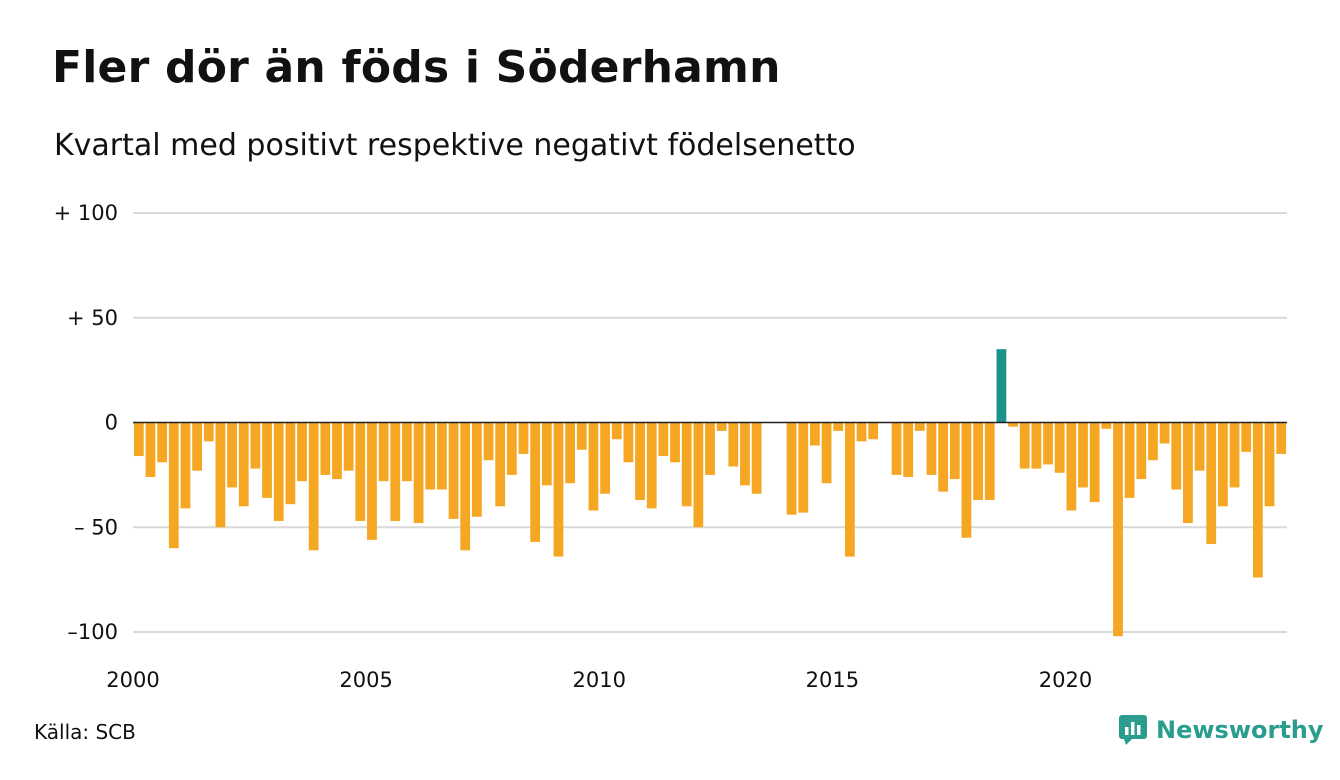 The width and height of the screenshot is (1340, 780). Describe the element at coordinates (86, 213) in the screenshot. I see `y-tick-label: + 100` at that location.